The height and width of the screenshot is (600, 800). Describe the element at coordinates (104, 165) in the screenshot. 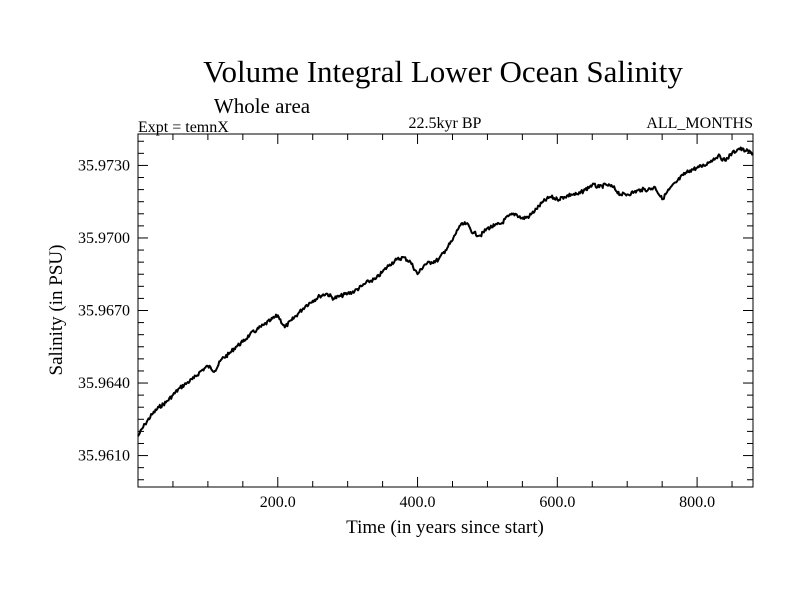

I see `y-tick-label: 35.9730` at that location.